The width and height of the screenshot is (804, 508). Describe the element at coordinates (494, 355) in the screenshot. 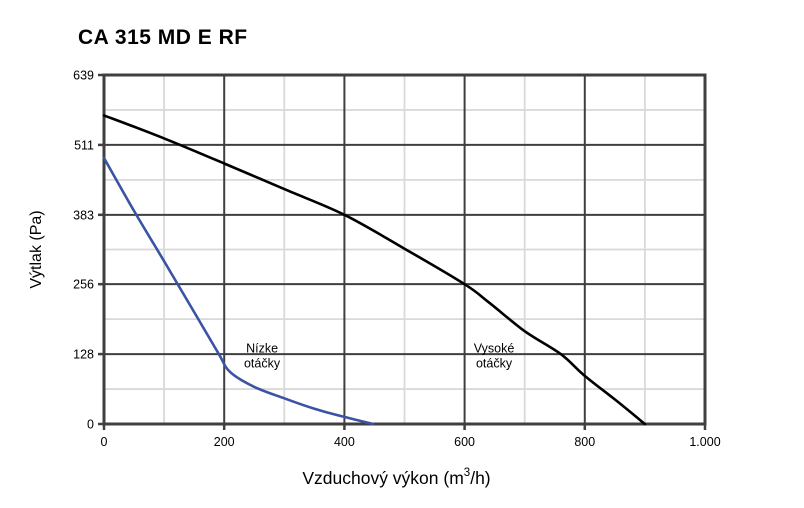

I see `curve-annotation-vysoke-otacky: Vysoké otáčky` at that location.